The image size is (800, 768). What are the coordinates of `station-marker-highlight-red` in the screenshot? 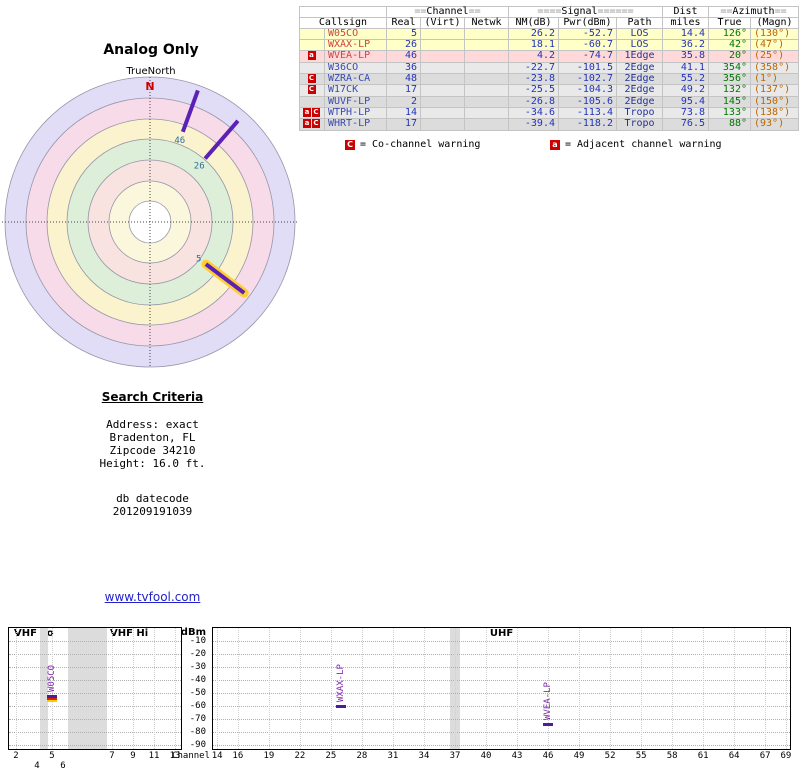 It's located at (52, 698).